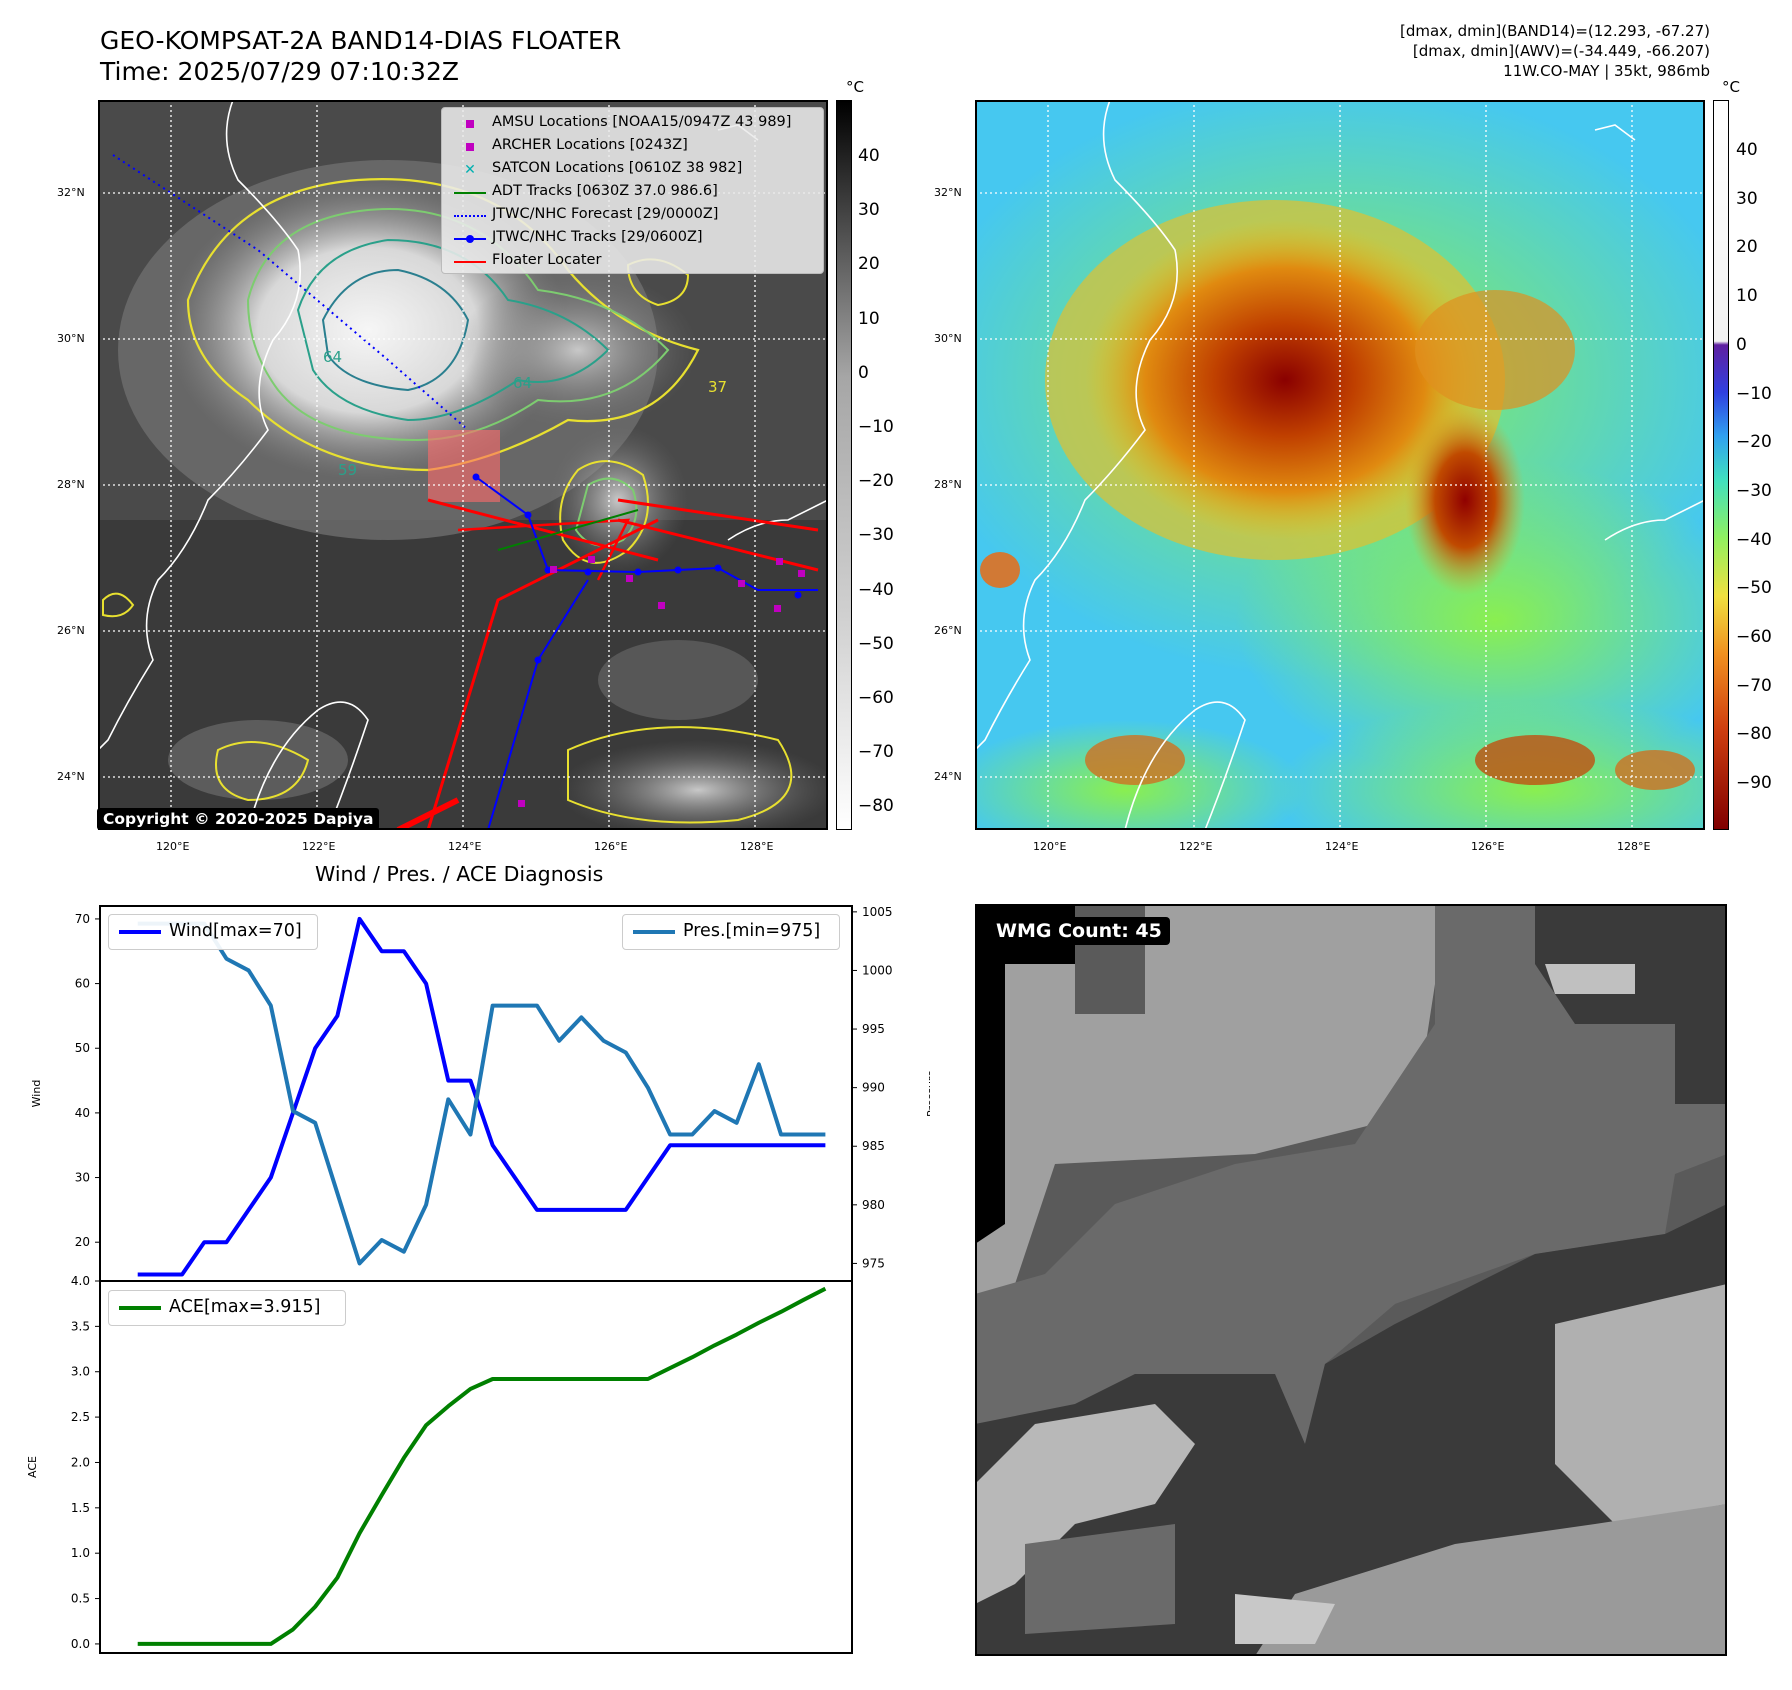 The height and width of the screenshot is (1690, 1792). I want to click on coastline-taiwan, so click(308, 765).